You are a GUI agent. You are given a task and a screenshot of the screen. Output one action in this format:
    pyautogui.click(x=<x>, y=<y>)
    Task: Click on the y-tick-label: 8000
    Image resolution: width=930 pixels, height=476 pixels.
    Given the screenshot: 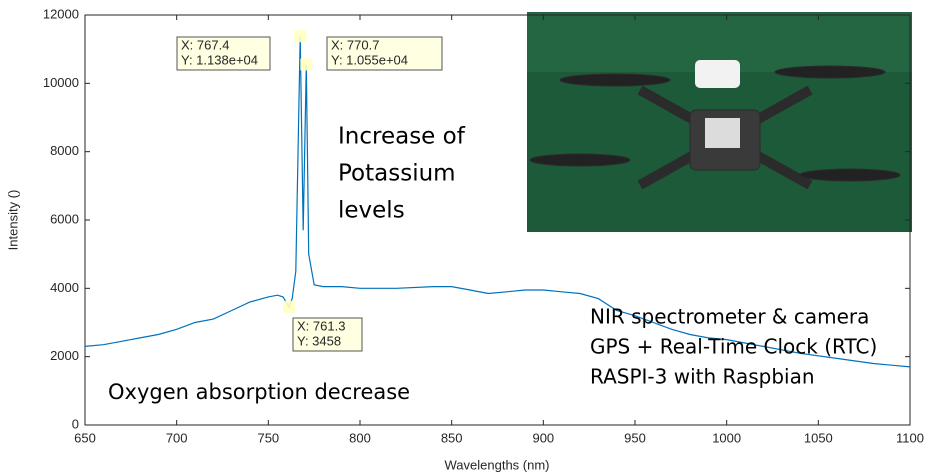 What is the action you would take?
    pyautogui.click(x=64, y=150)
    